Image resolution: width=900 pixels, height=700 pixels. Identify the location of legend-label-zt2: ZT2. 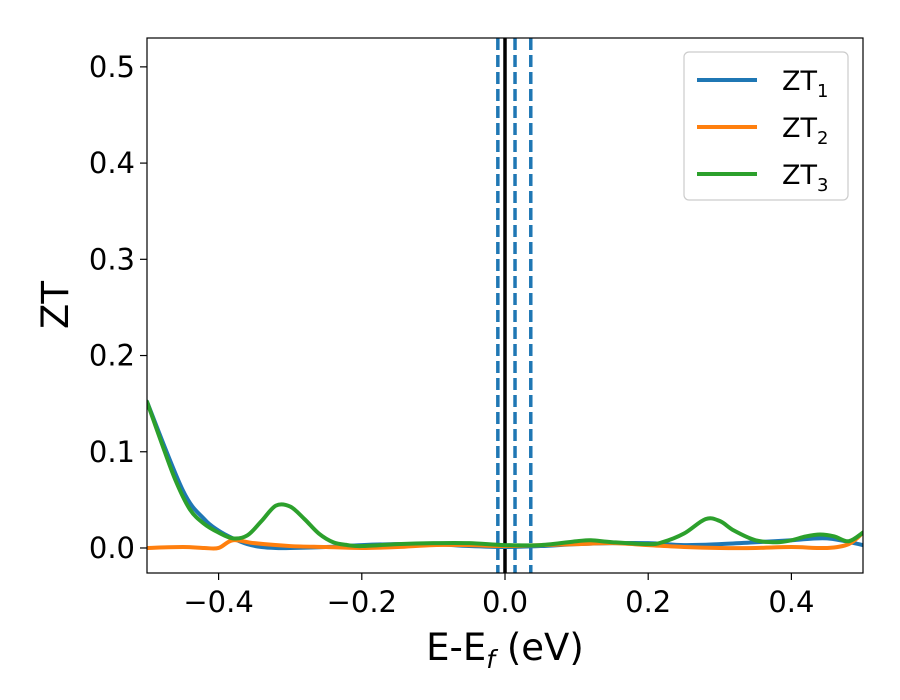
(805, 131).